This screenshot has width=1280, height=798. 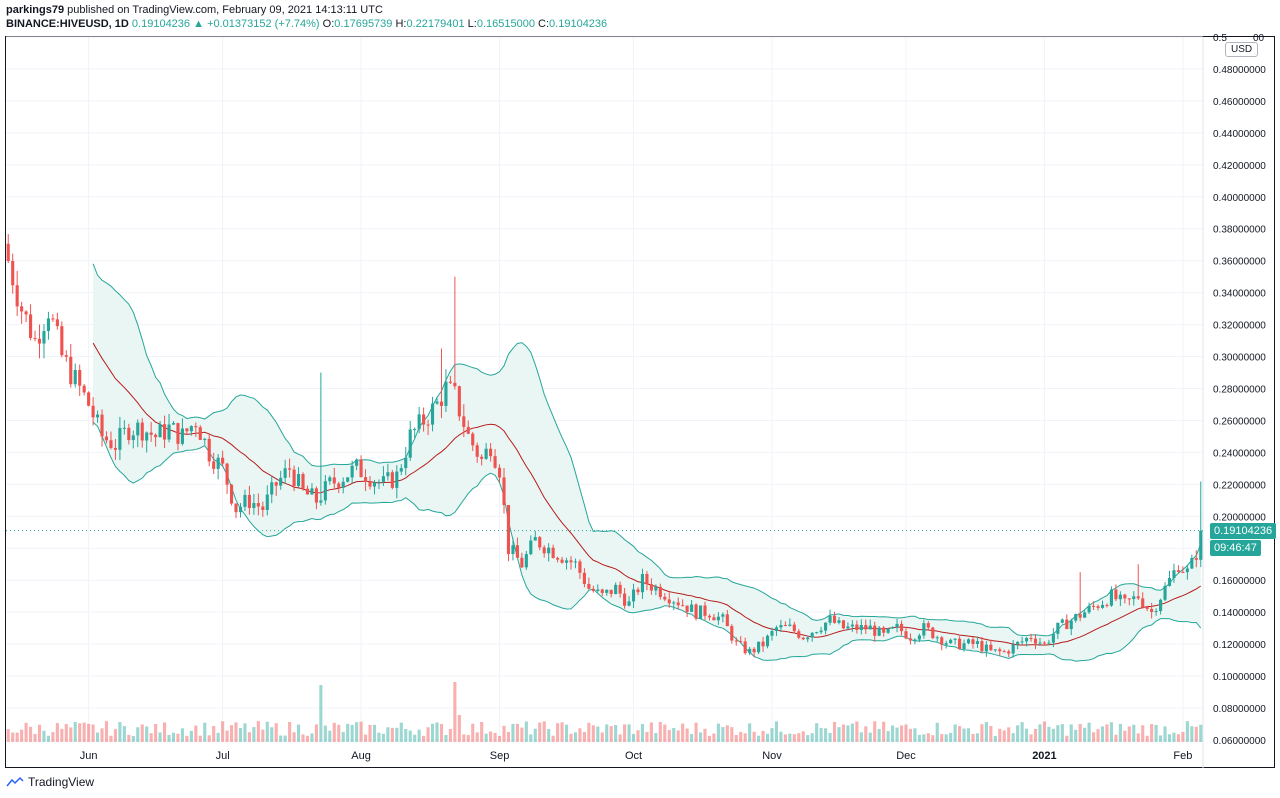 I want to click on y-tick-label: 0.32000000, so click(x=1239, y=326).